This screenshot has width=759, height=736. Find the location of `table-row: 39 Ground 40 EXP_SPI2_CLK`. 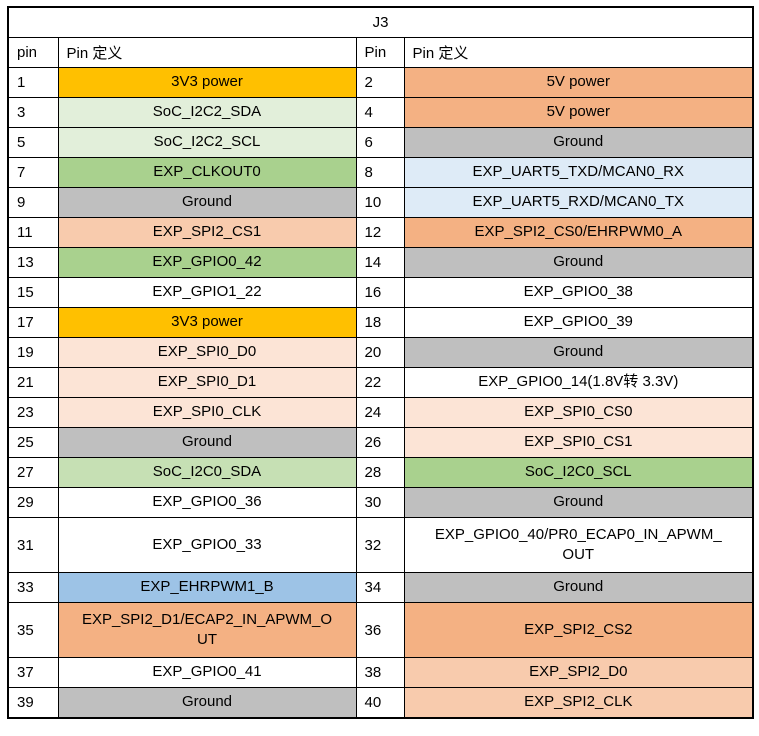

table-row: 39 Ground 40 EXP_SPI2_CLK is located at coordinates (380, 703).